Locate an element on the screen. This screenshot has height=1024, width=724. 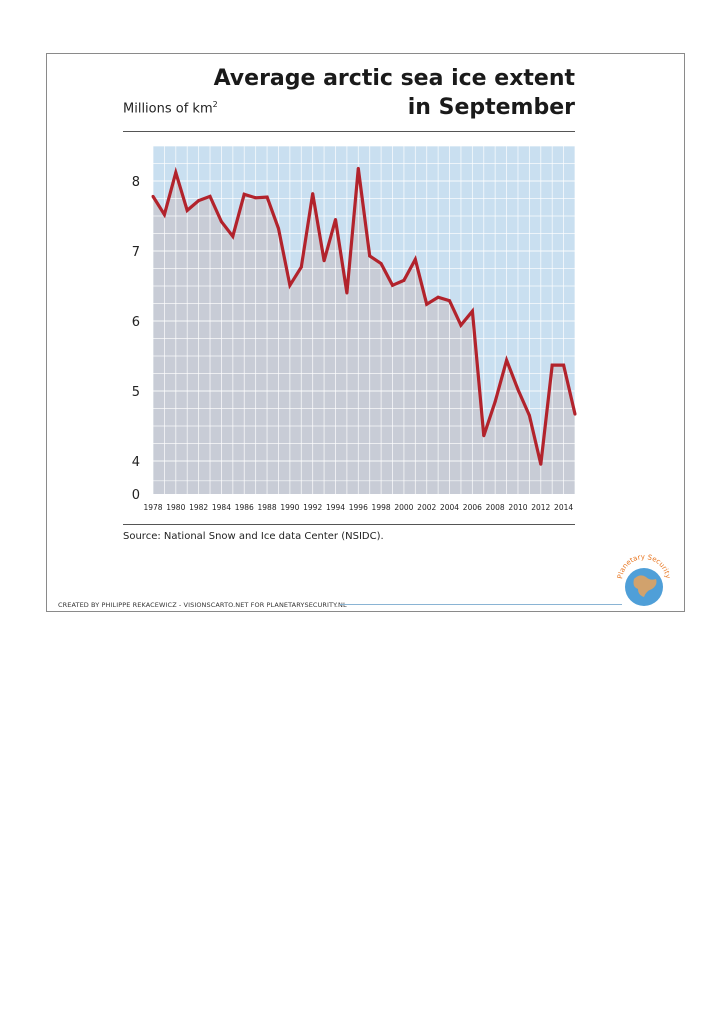
y-tick-label: 0 is located at coordinates (136, 495).